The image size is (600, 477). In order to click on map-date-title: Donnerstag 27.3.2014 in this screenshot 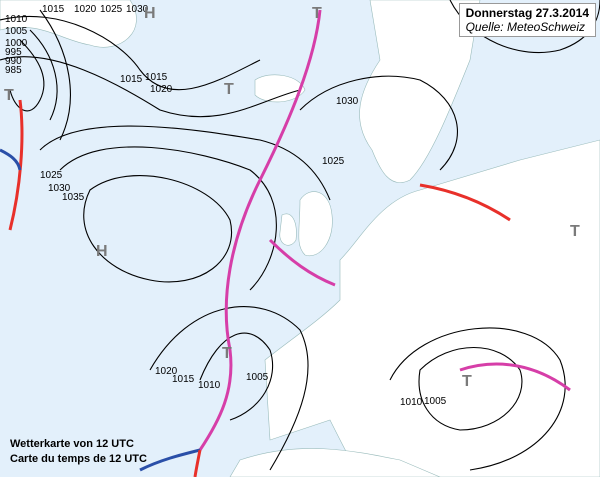, I will do `click(527, 13)`.